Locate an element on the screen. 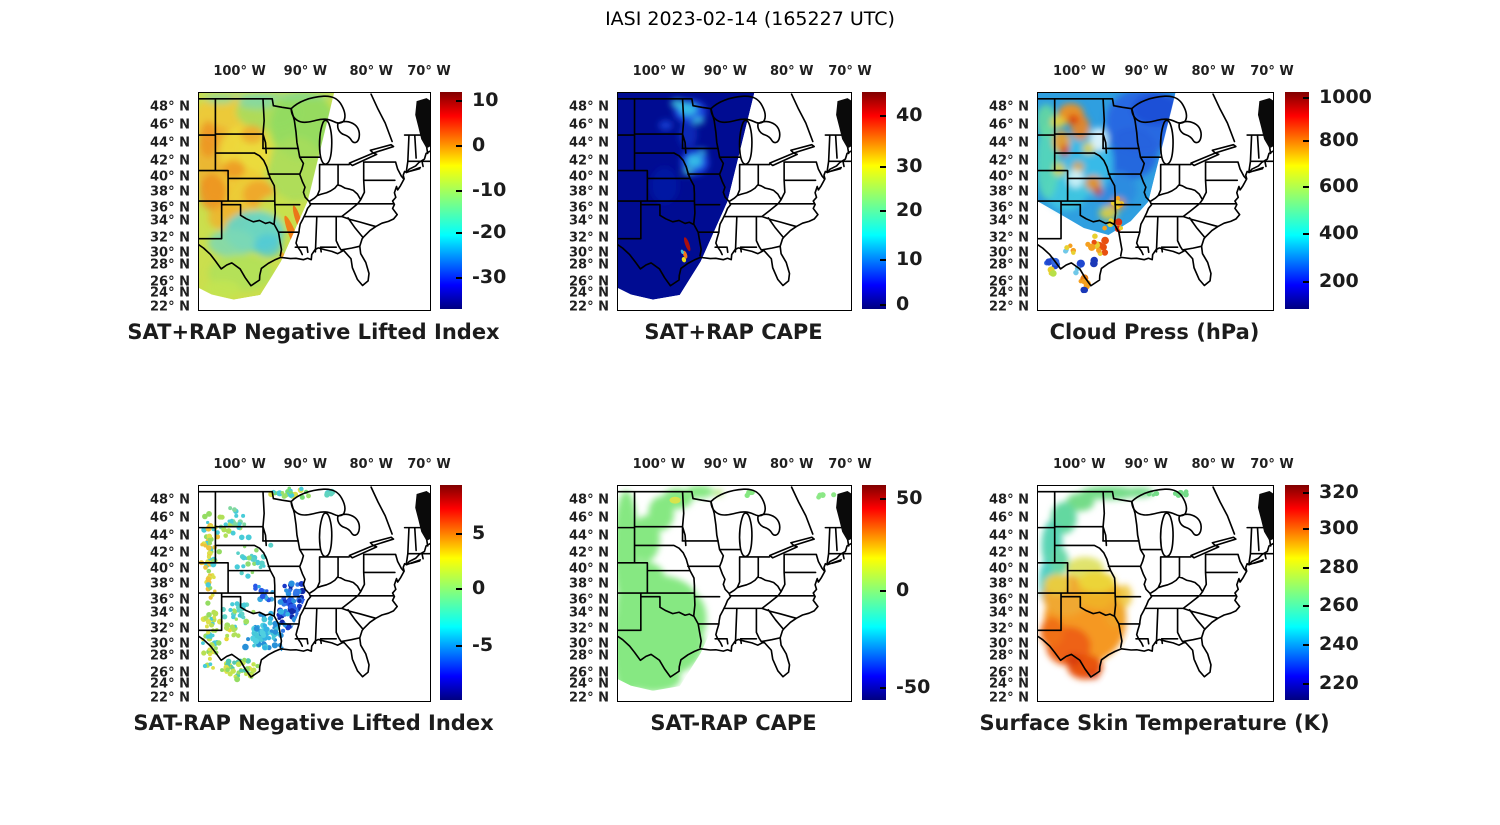 Image resolution: width=1500 pixels, height=825 pixels. colorbar-tick-label: 50 is located at coordinates (909, 497).